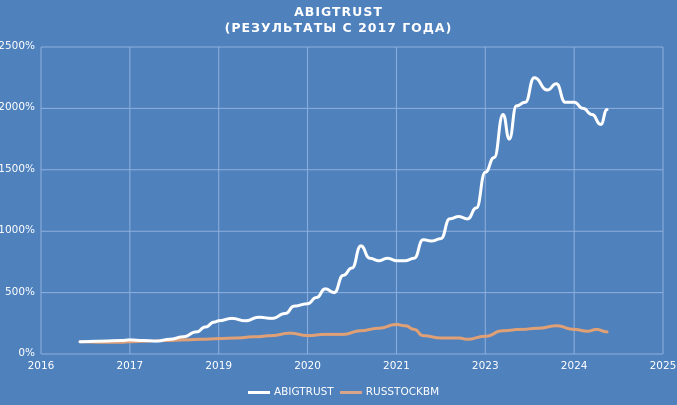  I want to click on legend-item-russtockbm: RUSSTOCKBM, so click(389, 392).